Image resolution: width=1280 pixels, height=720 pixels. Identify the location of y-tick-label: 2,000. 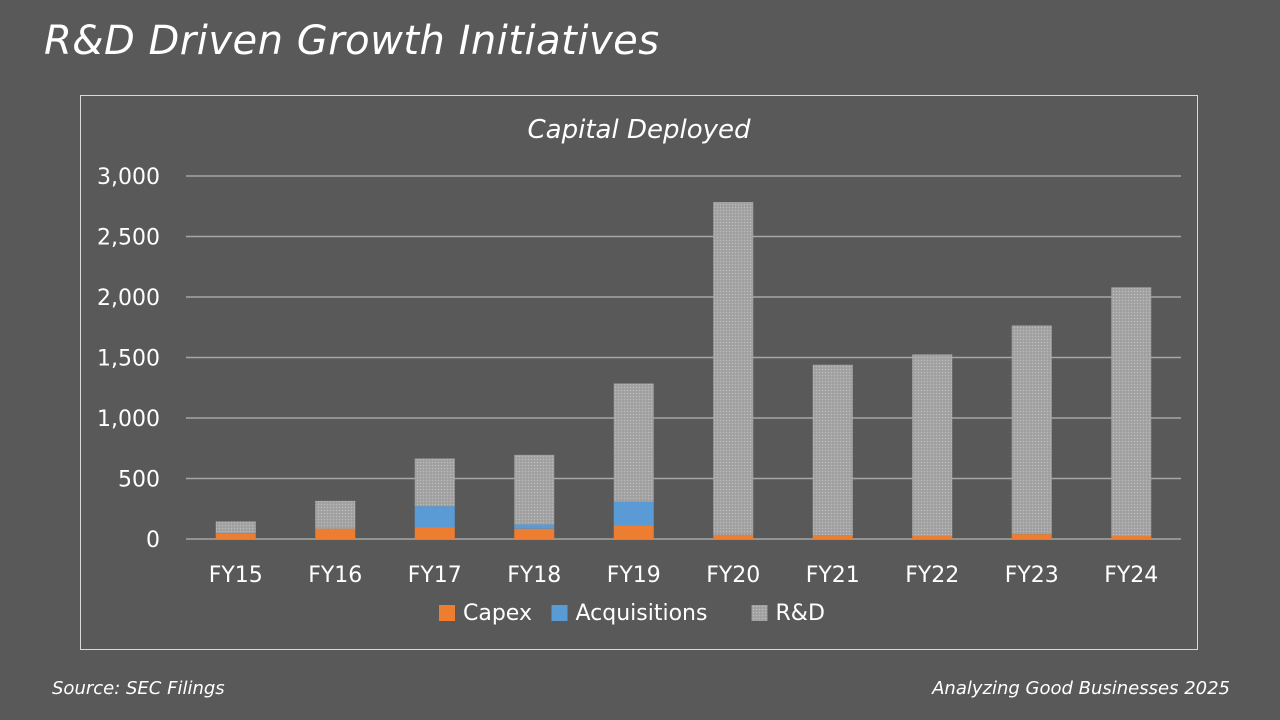
(128, 298).